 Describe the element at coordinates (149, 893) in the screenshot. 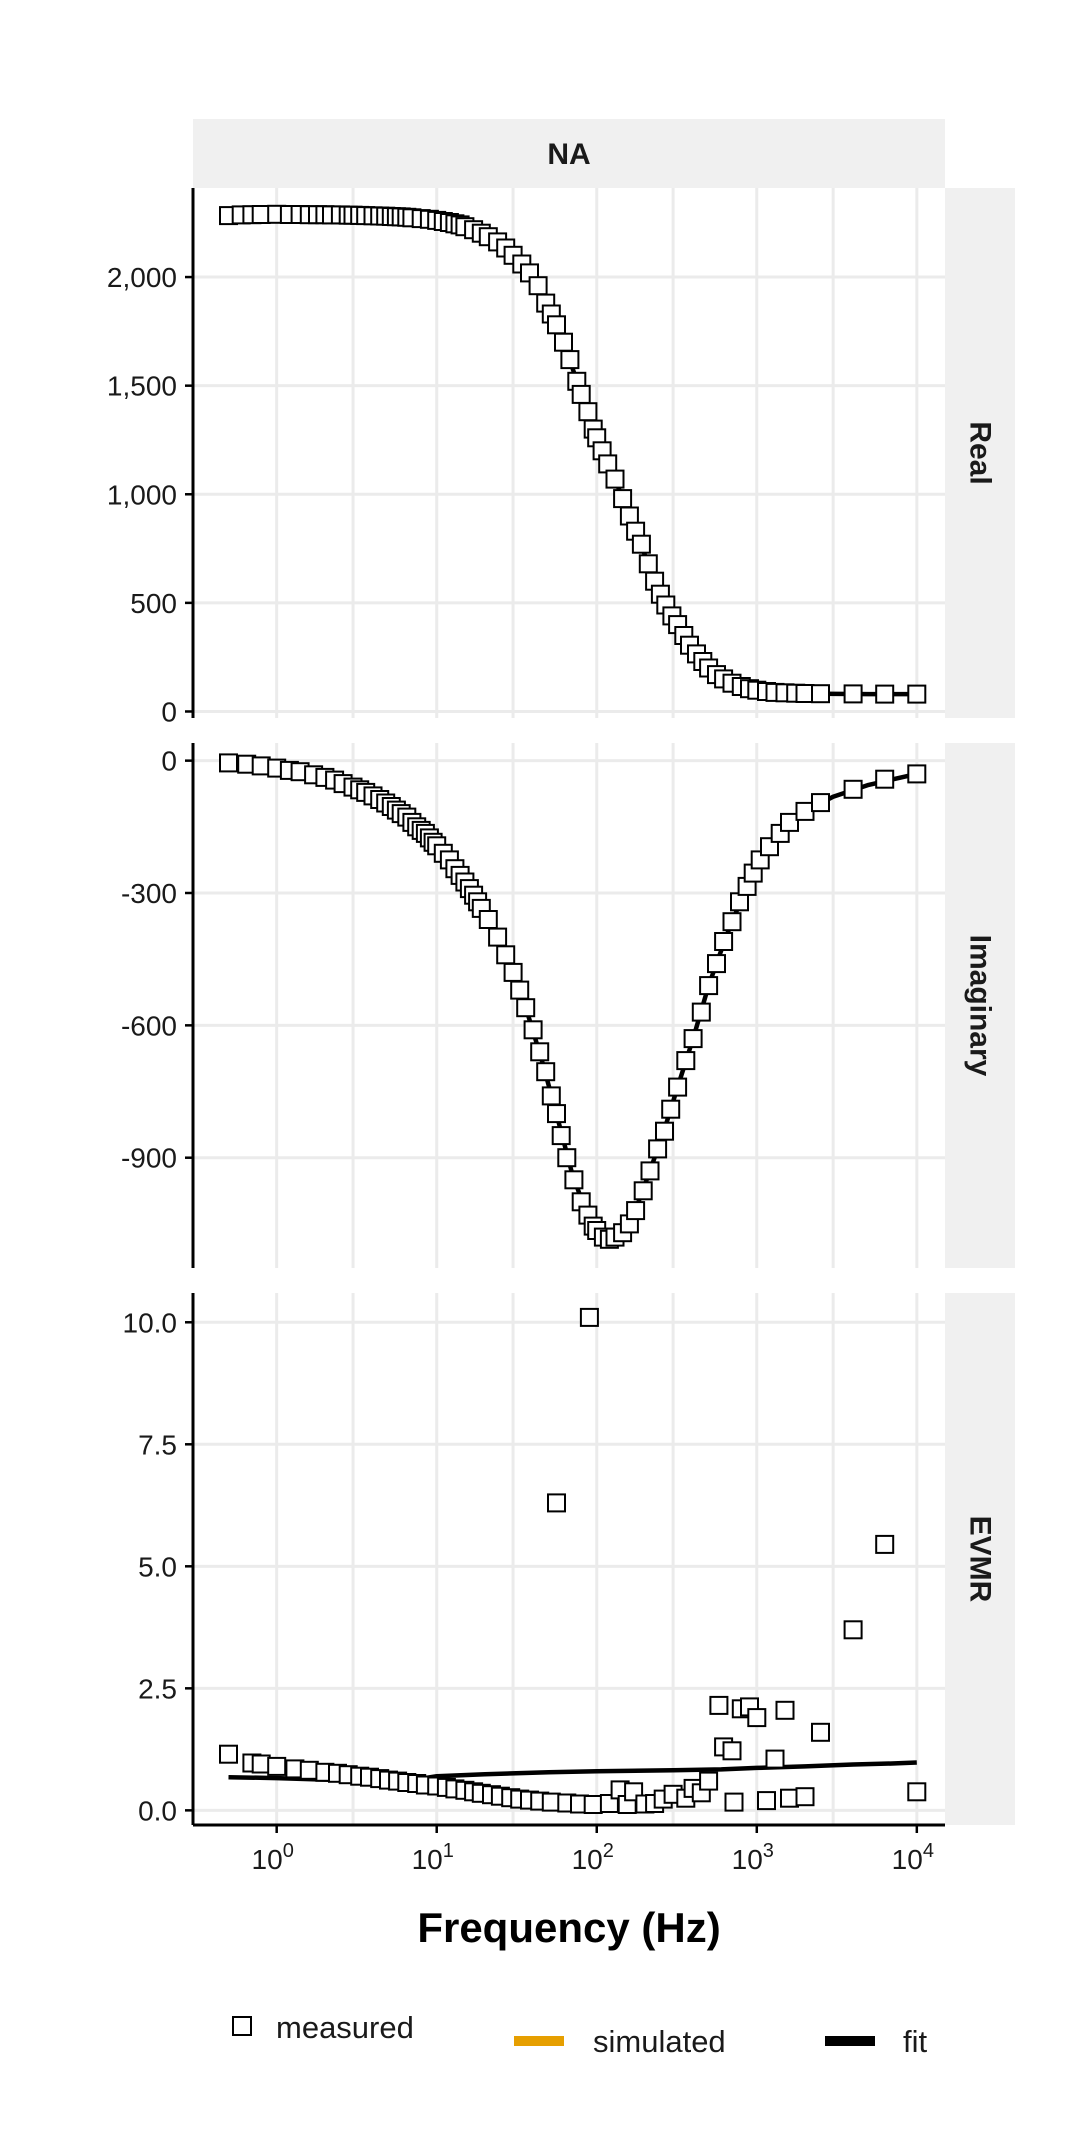

I see `y-tick-label: -300` at that location.